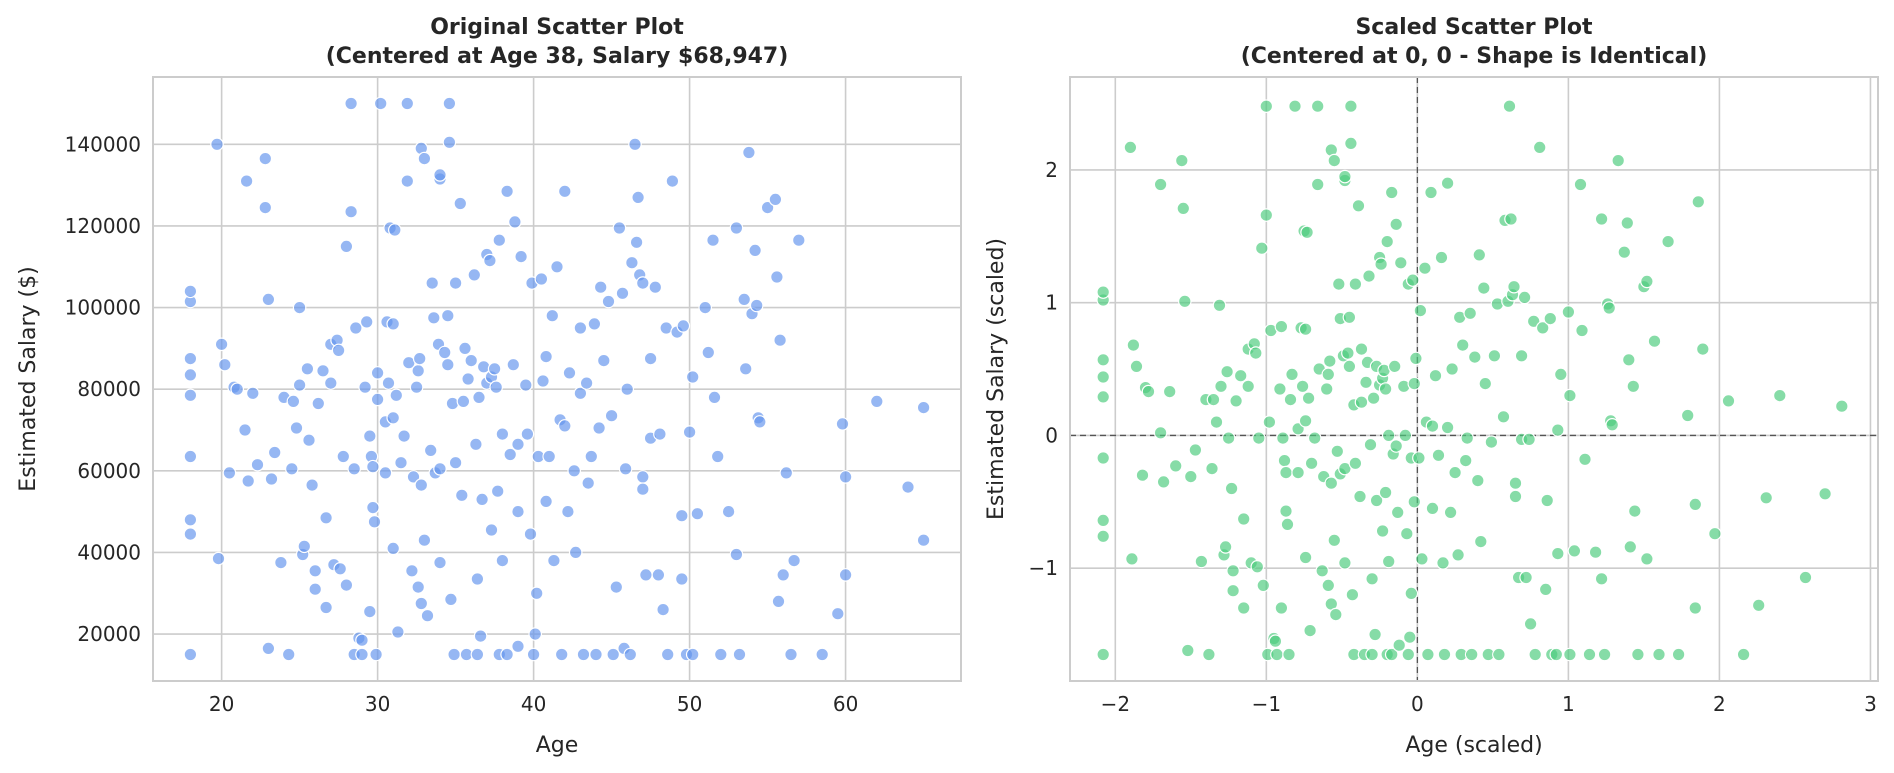 The height and width of the screenshot is (773, 1894). What do you see at coordinates (1474, 56) in the screenshot?
I see `chart-title-line-2: (Centered at 0, 0 - Shape is Identical)` at bounding box center [1474, 56].